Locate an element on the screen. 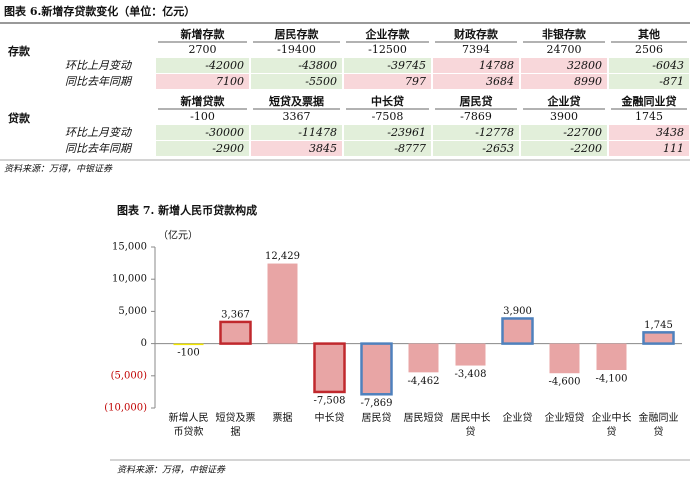 The image size is (694, 496). cell: 32800 is located at coordinates (584, 65).